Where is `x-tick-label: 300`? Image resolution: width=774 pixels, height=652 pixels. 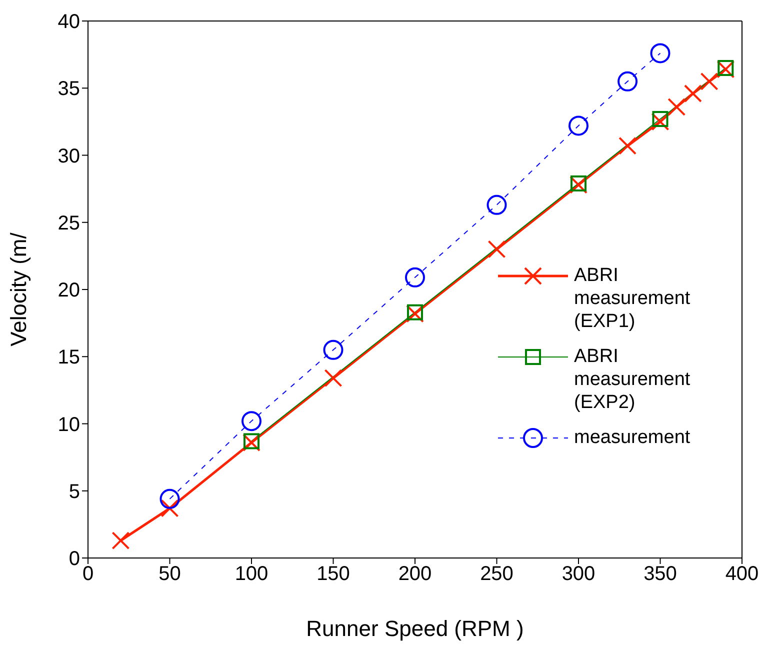 x-tick-label: 300 is located at coordinates (579, 574).